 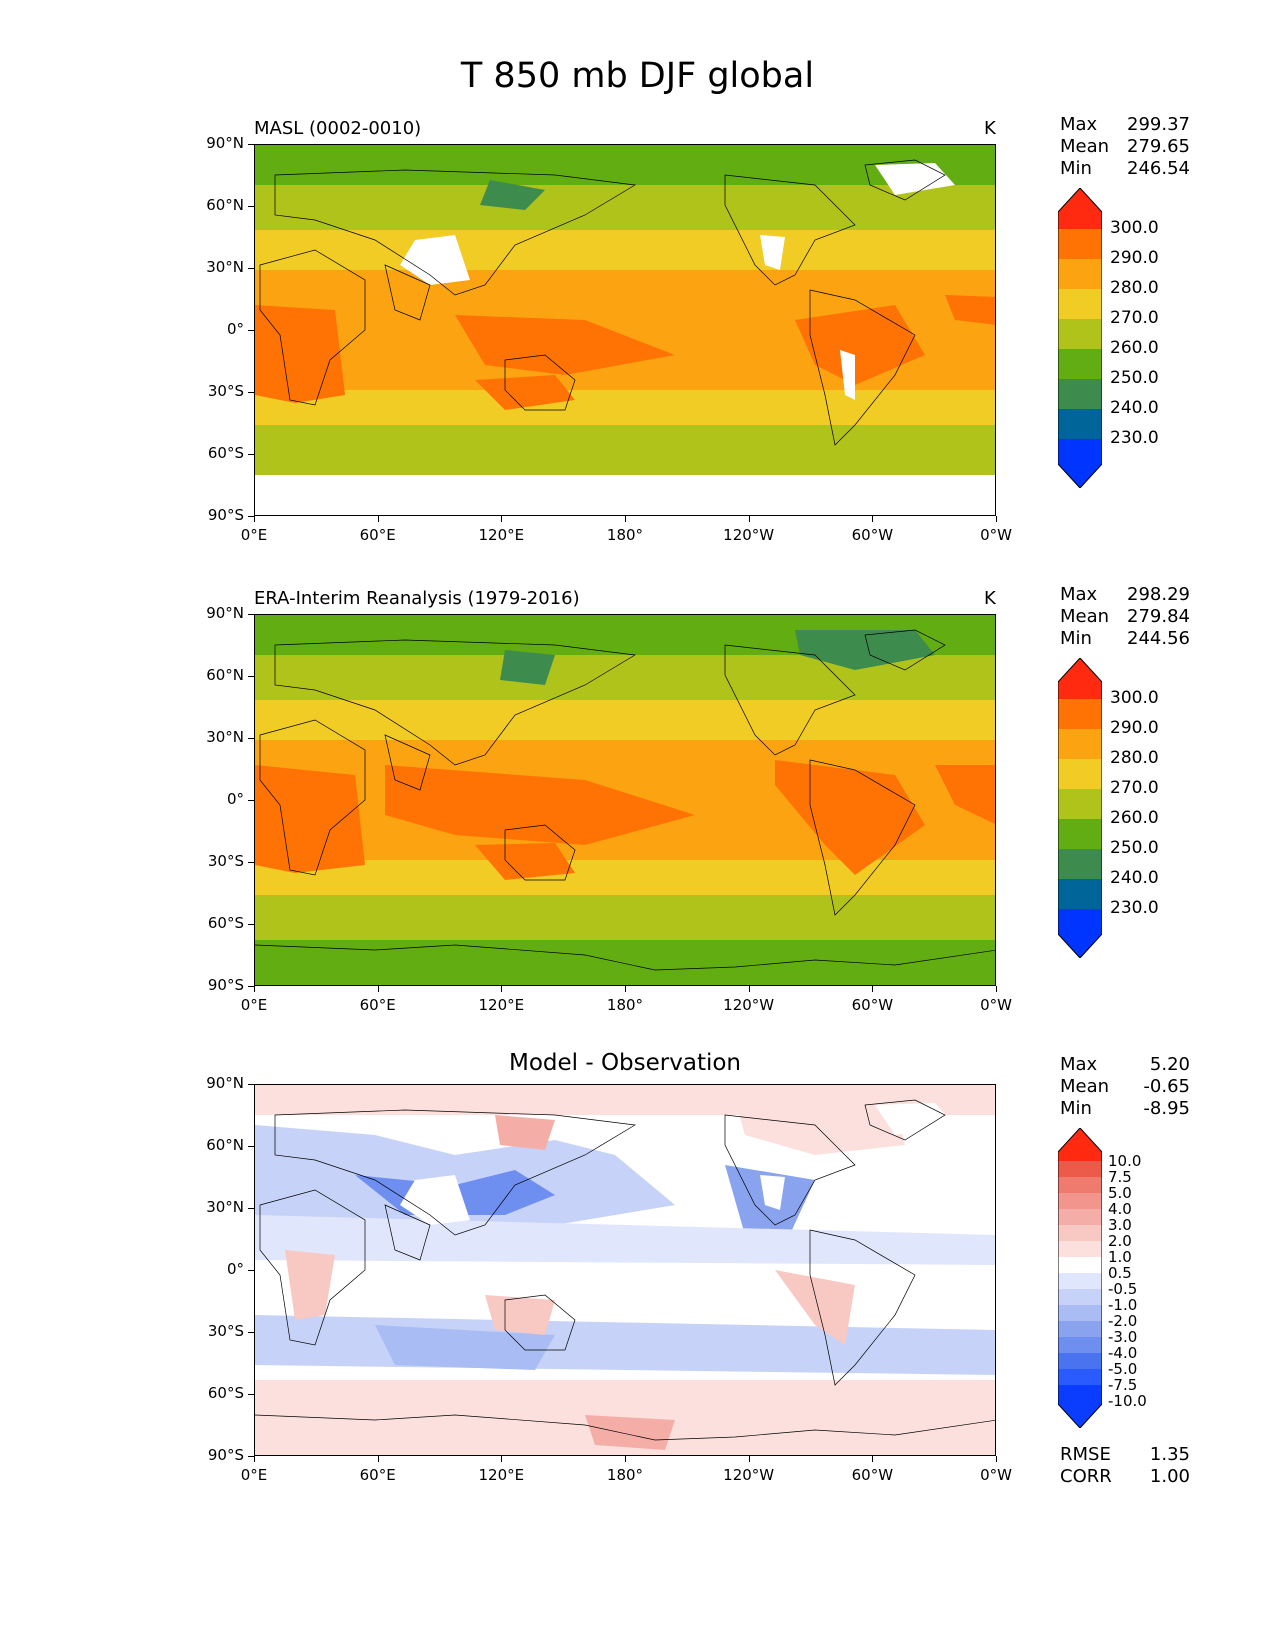 What do you see at coordinates (1158, 594) in the screenshot?
I see `stat-value: 298.29` at bounding box center [1158, 594].